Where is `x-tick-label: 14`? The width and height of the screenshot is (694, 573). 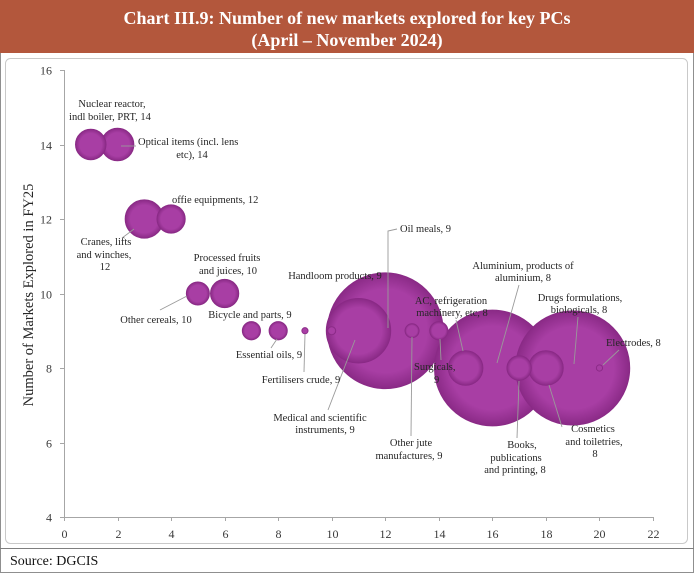
x-tick-label: 14 is located at coordinates (440, 534).